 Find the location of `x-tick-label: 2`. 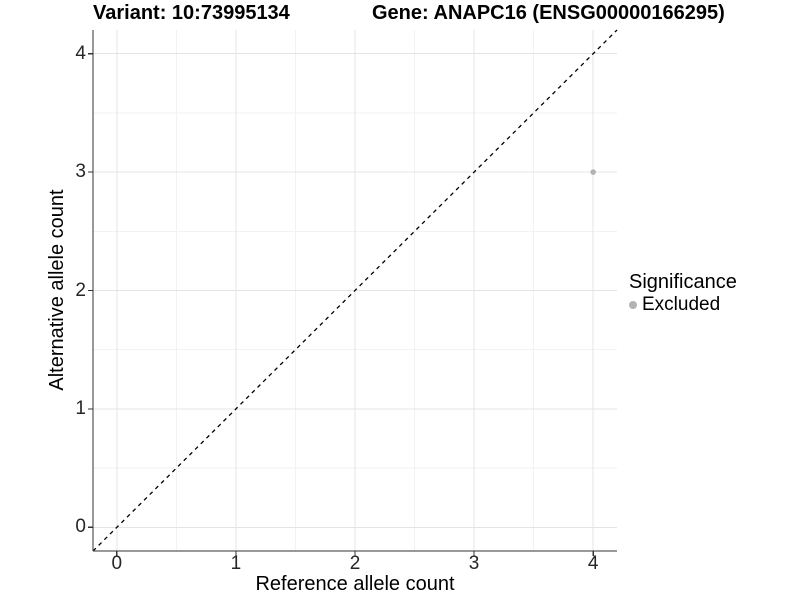

x-tick-label: 2 is located at coordinates (355, 563).